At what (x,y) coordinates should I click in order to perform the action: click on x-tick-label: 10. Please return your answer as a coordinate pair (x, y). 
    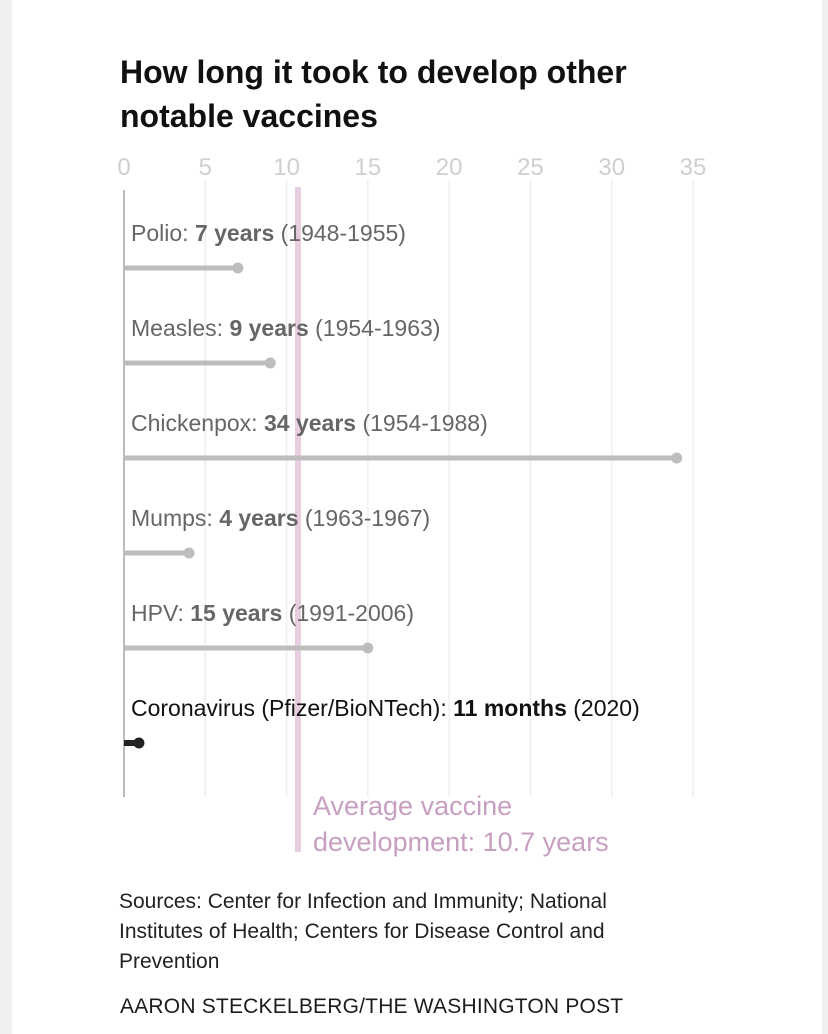
    Looking at the image, I should click on (286, 167).